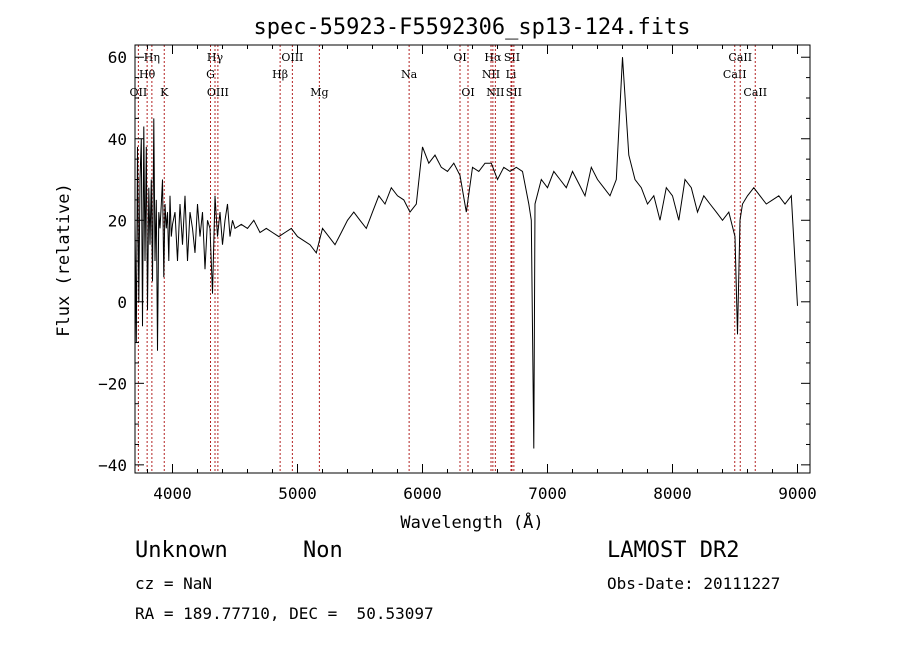  Describe the element at coordinates (112, 383) in the screenshot. I see `y-tick-label: −20` at that location.